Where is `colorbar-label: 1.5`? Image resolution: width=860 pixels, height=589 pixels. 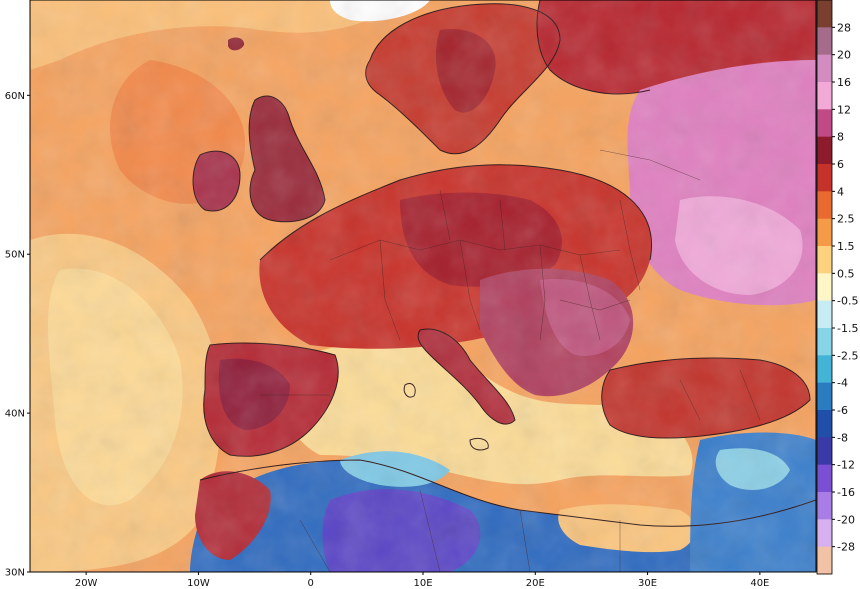 colorbar-label: 1.5 is located at coordinates (846, 246).